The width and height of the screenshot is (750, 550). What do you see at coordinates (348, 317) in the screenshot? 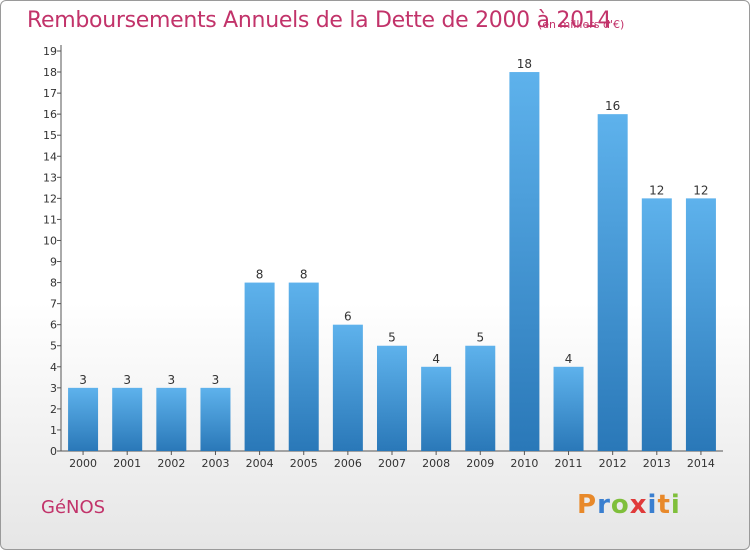
I see `data-label: 6` at bounding box center [348, 317].